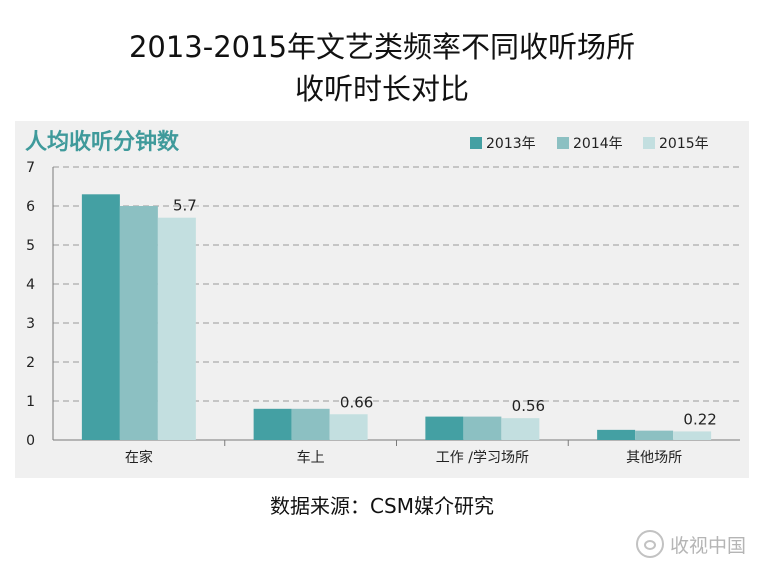 The width and height of the screenshot is (764, 586). I want to click on watermark: 收视中国, so click(690, 544).